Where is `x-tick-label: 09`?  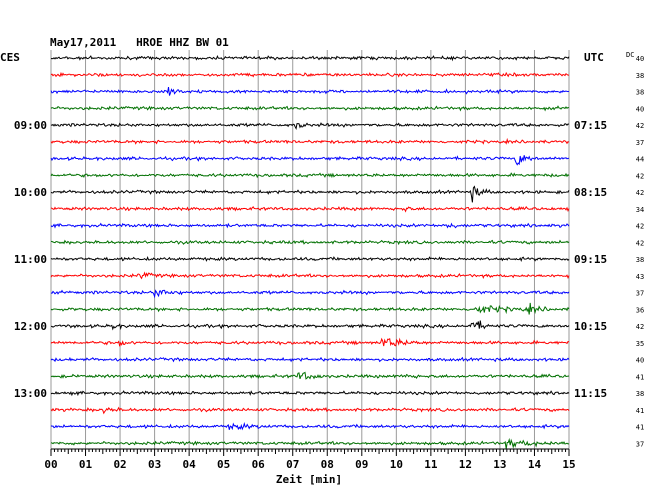
x-tick-label: 09 is located at coordinates (361, 464).